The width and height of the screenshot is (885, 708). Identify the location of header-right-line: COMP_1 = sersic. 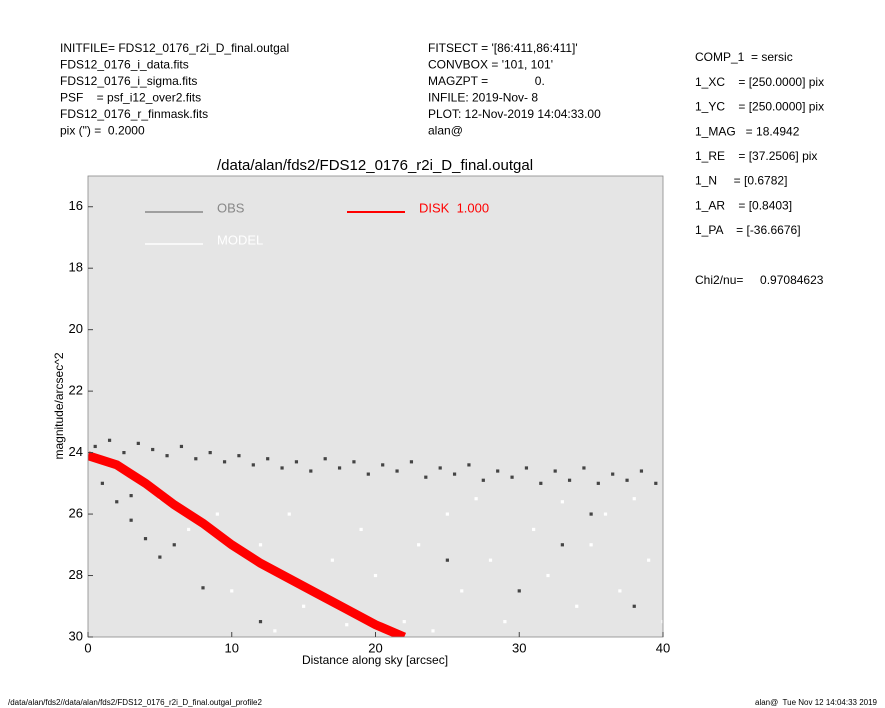
(744, 57).